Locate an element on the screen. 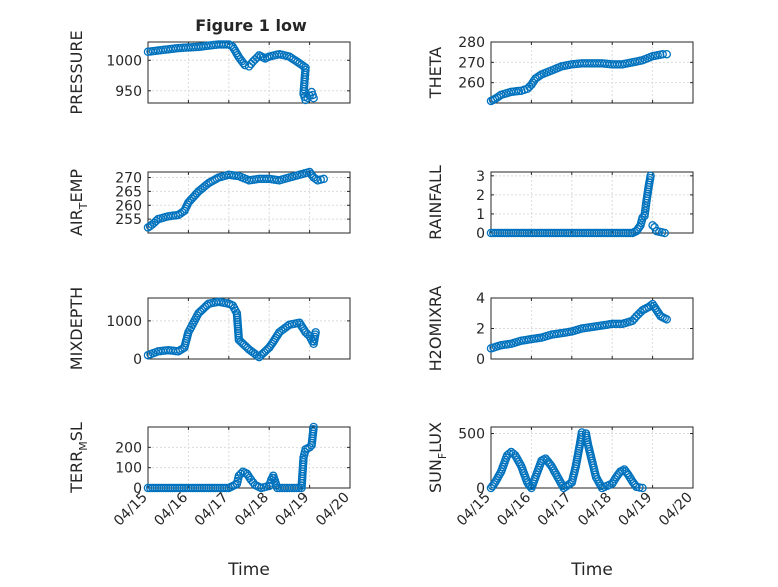  y-axis-label: THETA is located at coordinates (435, 73).